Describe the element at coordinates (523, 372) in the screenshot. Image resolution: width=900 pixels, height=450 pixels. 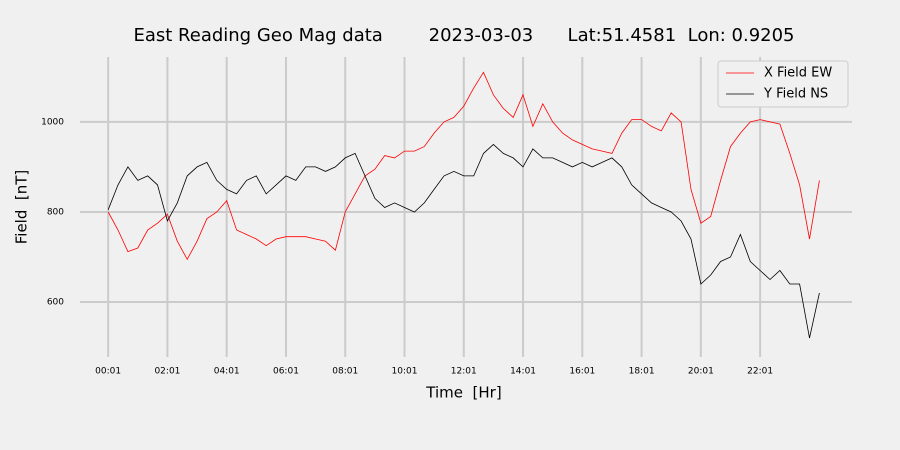
I see `x-tick-label: 14:01` at that location.